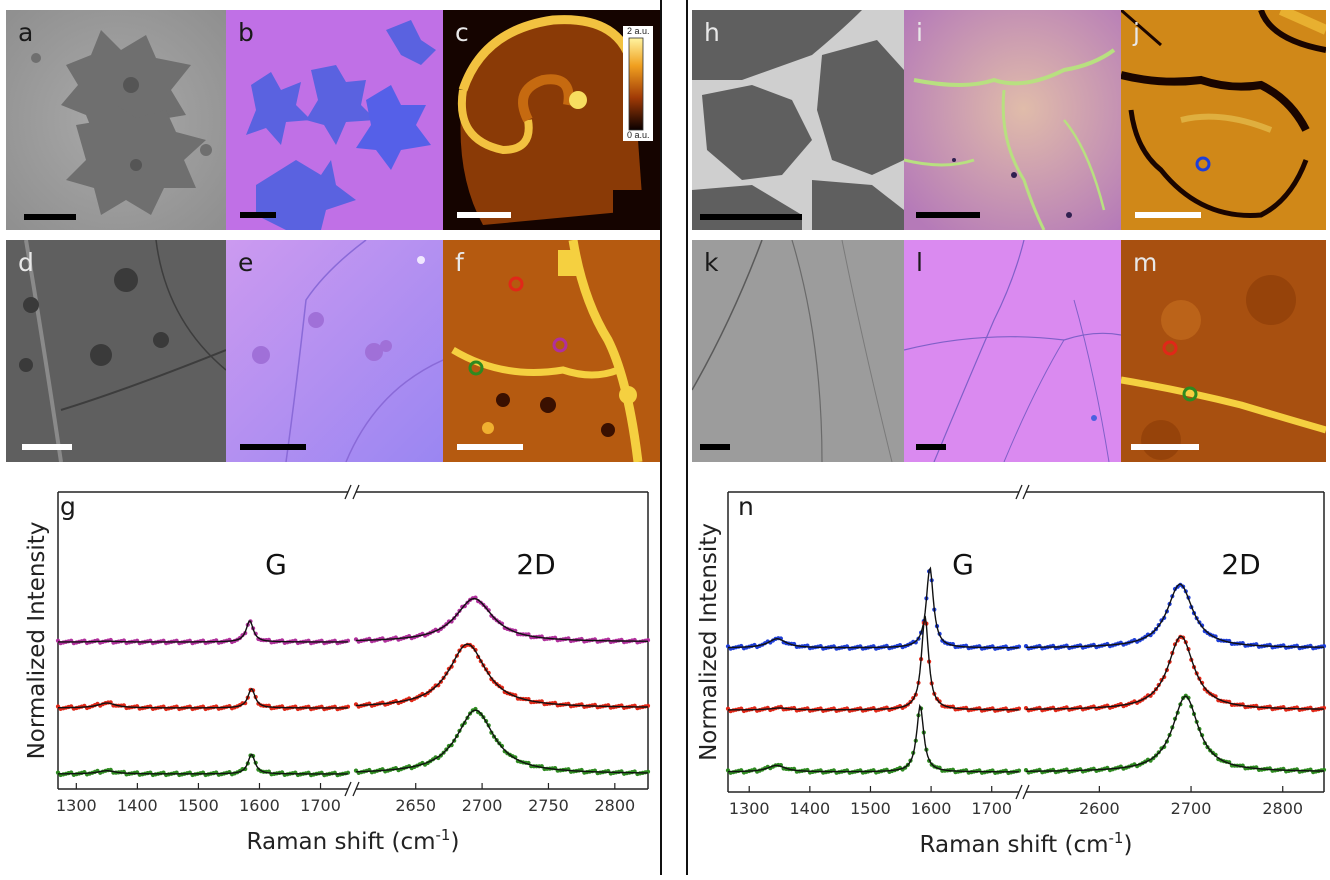 This screenshot has height=880, width=1330. Describe the element at coordinates (548, 805) in the screenshot. I see `x-tick-label: 2750` at that location.